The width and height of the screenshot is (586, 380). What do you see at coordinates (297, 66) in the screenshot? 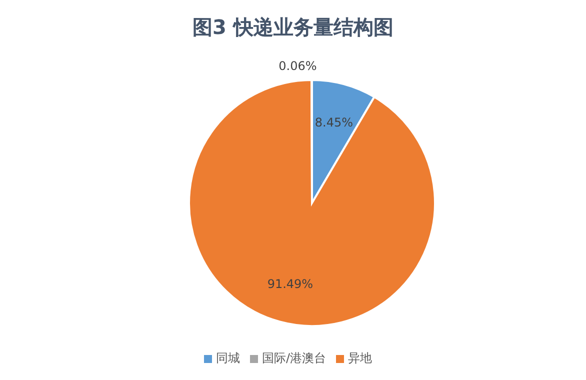
I see `data-label: 0.06%` at bounding box center [297, 66].